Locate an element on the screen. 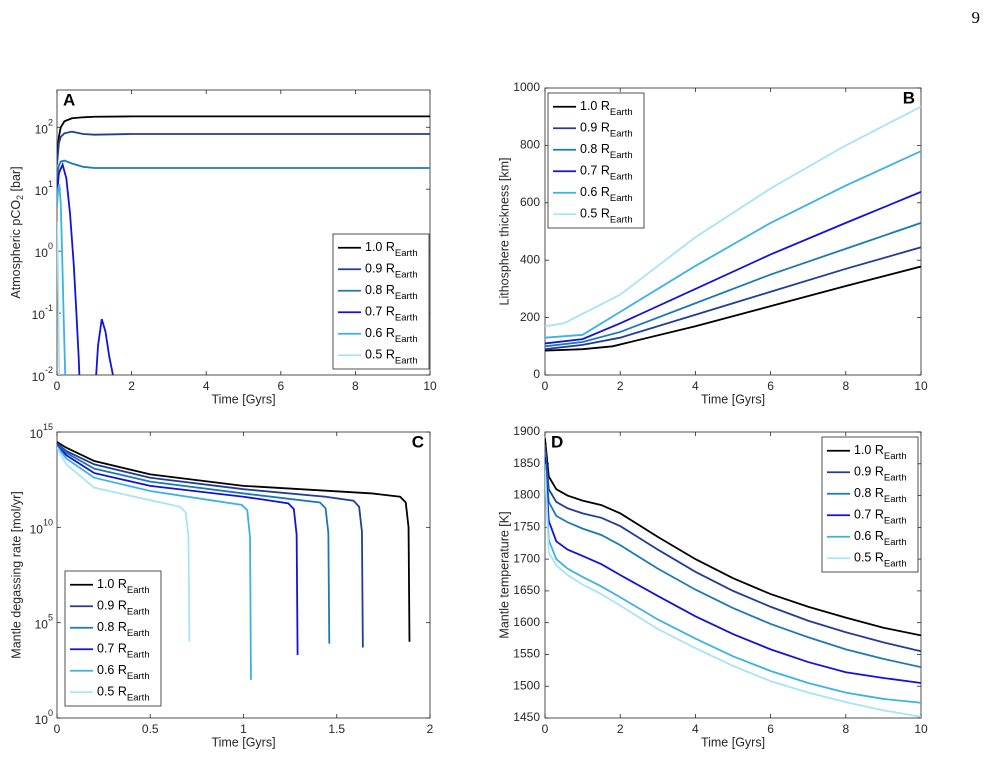 Image resolution: width=997 pixels, height=764 pixels. y-tick-label: 1450 is located at coordinates (526, 717).